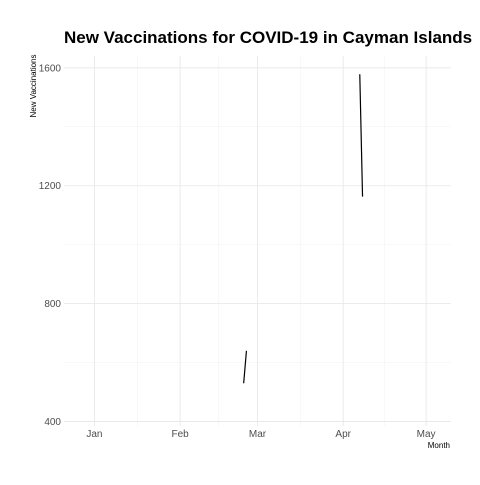  Describe the element at coordinates (426, 434) in the screenshot. I see `x-tick-label: May` at that location.